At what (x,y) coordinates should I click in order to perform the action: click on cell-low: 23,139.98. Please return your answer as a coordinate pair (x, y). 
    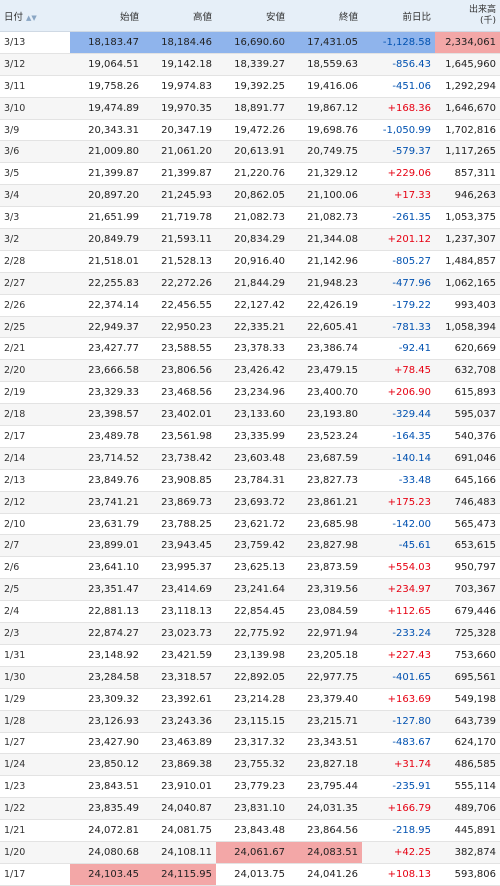
    Looking at the image, I should click on (252, 655).